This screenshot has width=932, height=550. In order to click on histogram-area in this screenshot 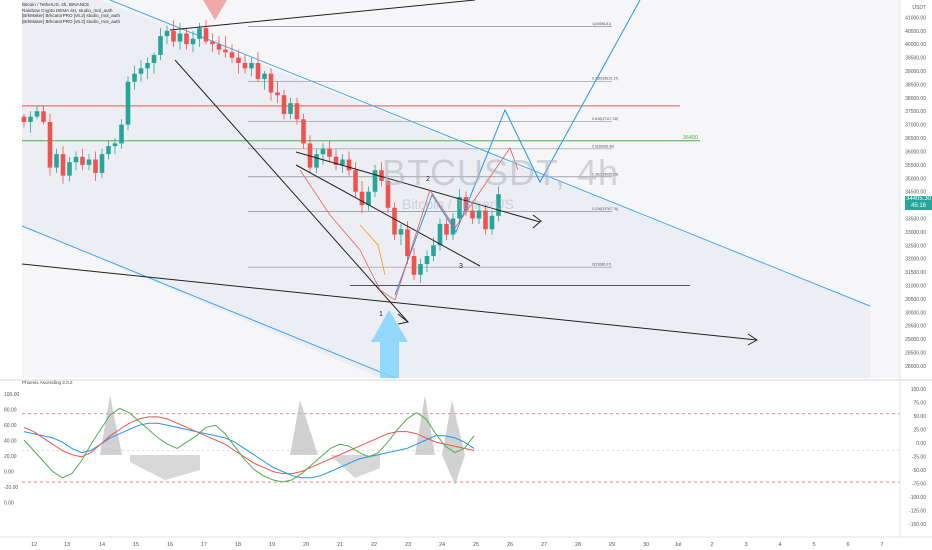, I will do `click(304, 427)`.